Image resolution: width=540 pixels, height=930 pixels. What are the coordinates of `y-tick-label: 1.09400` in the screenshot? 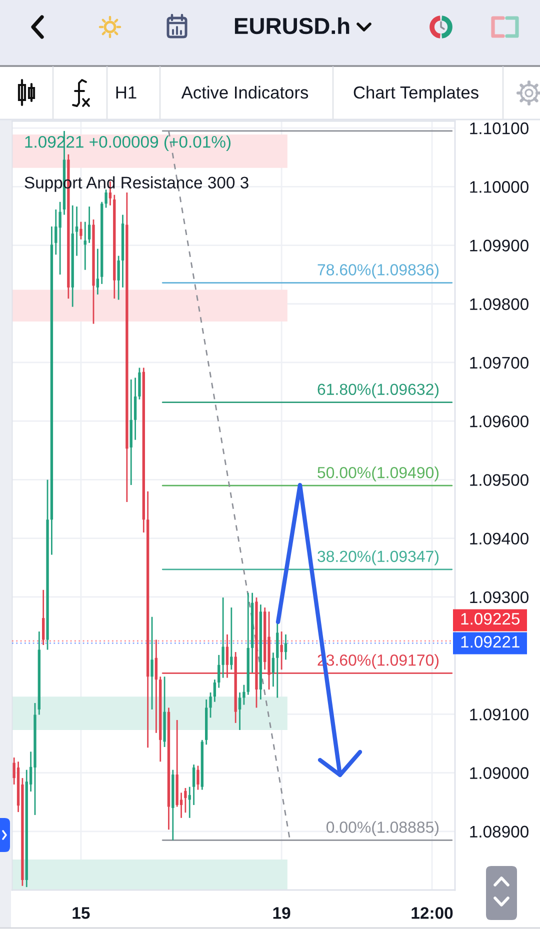 It's located at (499, 538).